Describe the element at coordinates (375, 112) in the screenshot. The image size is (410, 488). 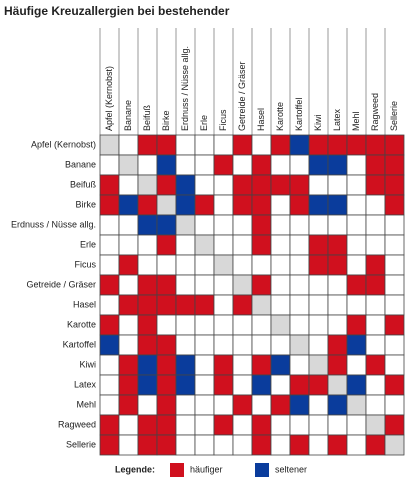
I see `column-header: Ragweed` at that location.